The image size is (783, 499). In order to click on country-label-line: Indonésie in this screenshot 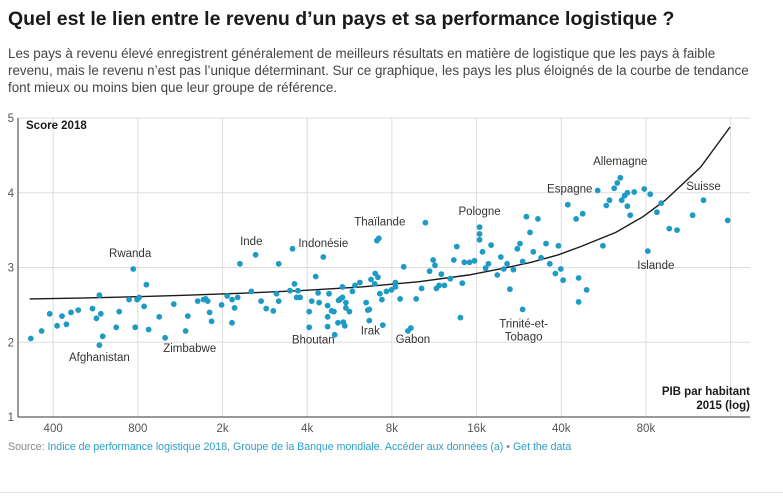, I will do `click(323, 244)`.